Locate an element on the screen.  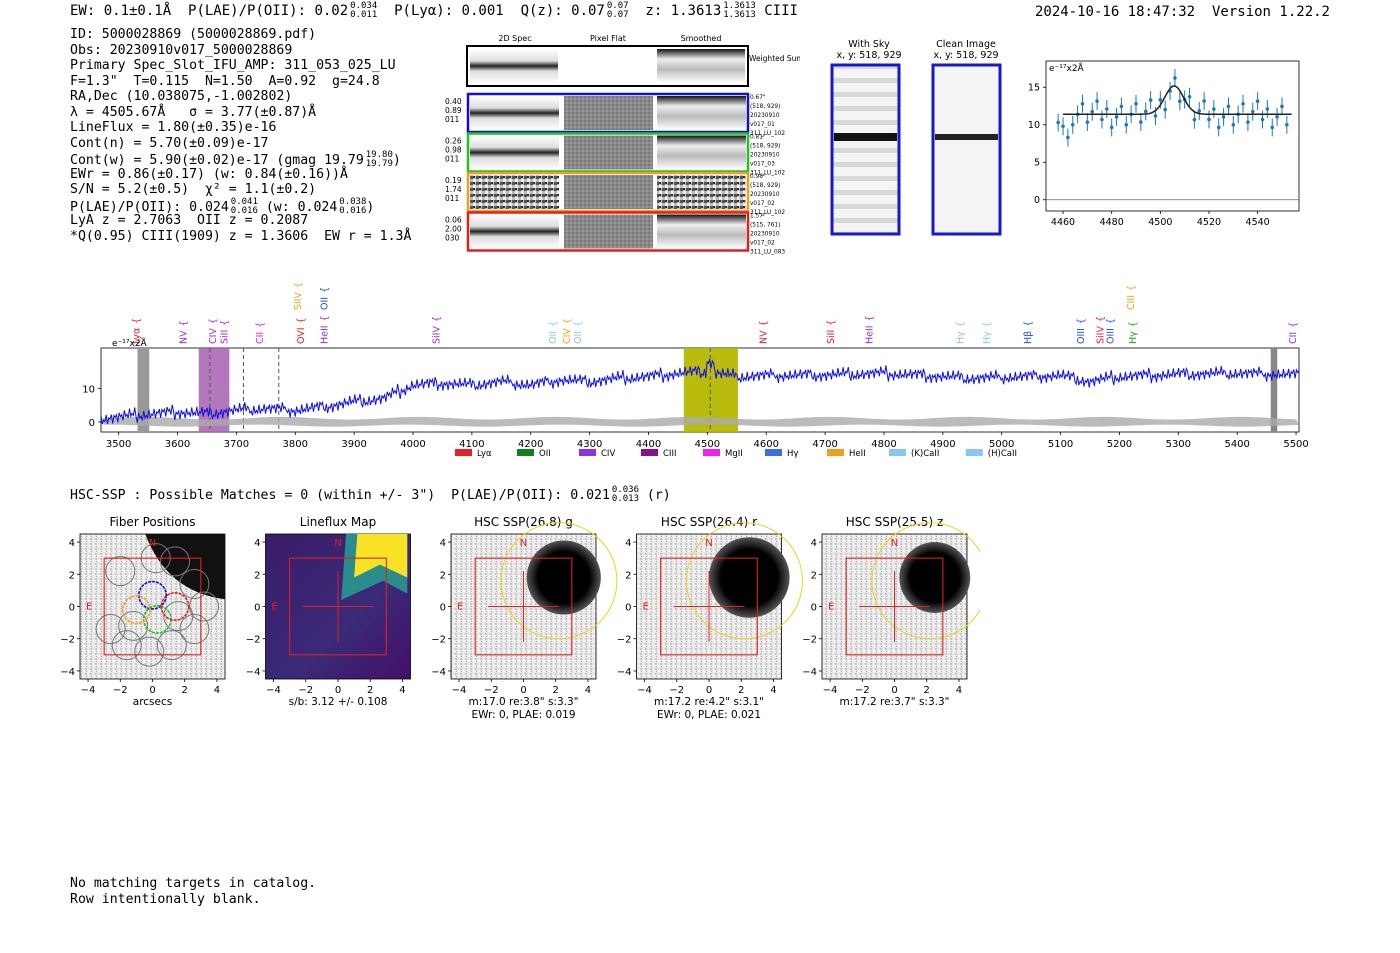
detection-id: ID: 5000028869 (5000028869.pdf) is located at coordinates (193, 34).